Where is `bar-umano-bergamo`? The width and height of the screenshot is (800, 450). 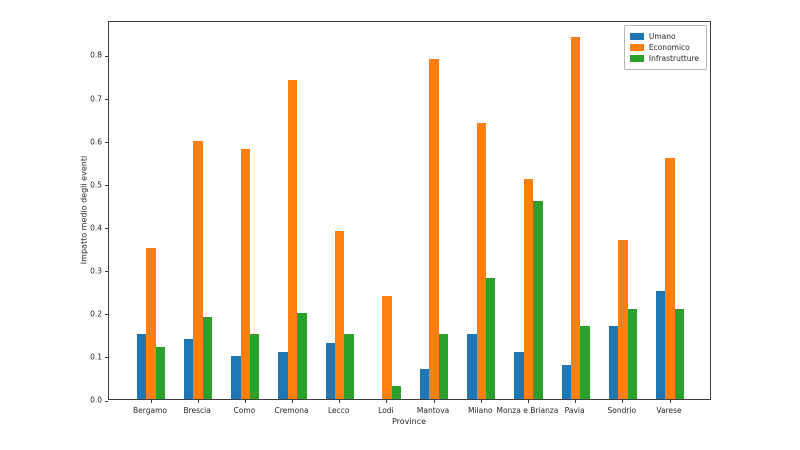
bar-umano-bergamo is located at coordinates (141, 366).